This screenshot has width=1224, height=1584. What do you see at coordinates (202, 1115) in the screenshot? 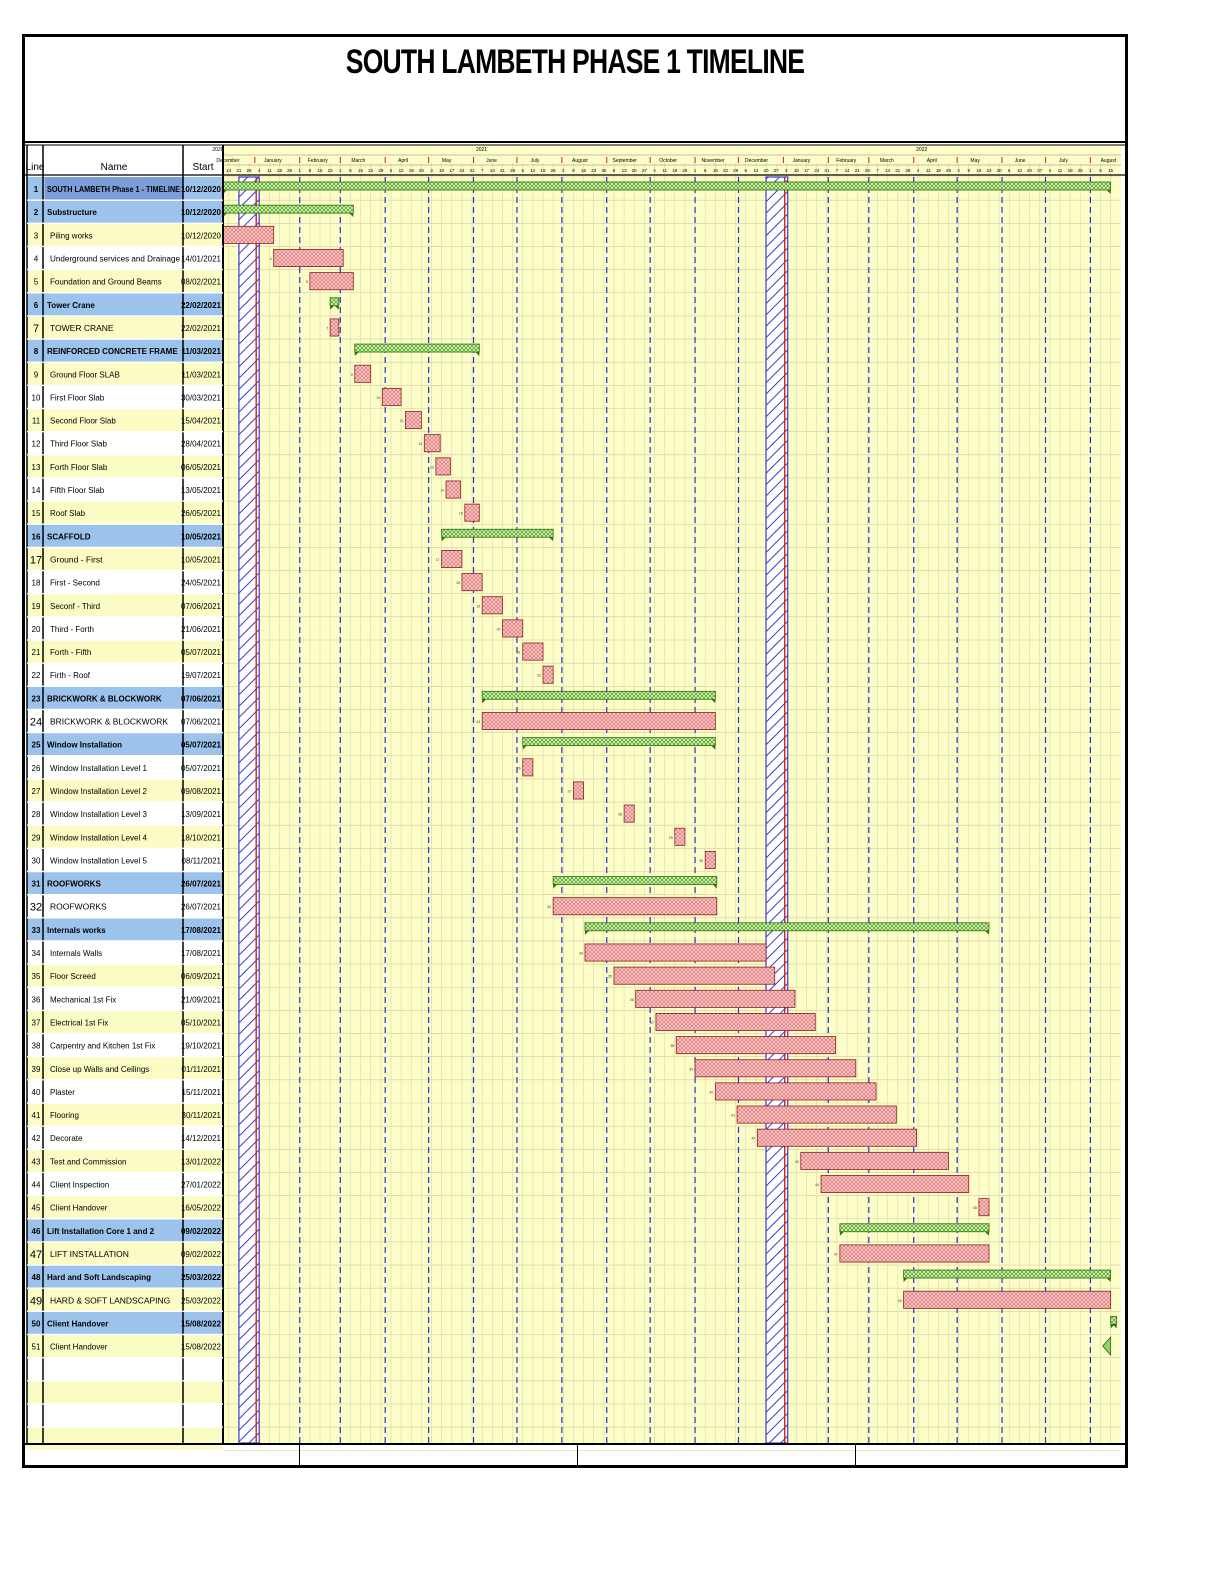
I see `task-start-date: 30/11/2021` at bounding box center [202, 1115].